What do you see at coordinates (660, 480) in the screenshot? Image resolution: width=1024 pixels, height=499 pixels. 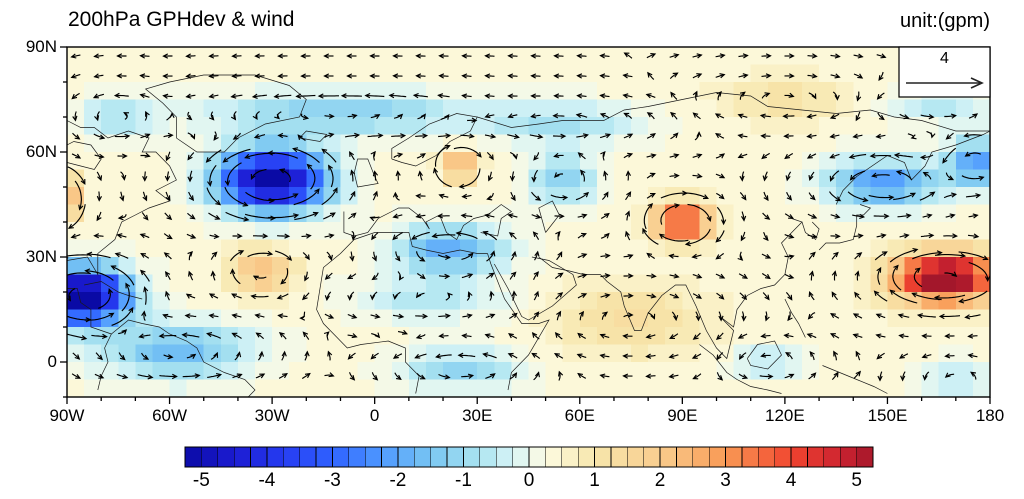 I see `colorbar-tick-label: 2` at bounding box center [660, 480].